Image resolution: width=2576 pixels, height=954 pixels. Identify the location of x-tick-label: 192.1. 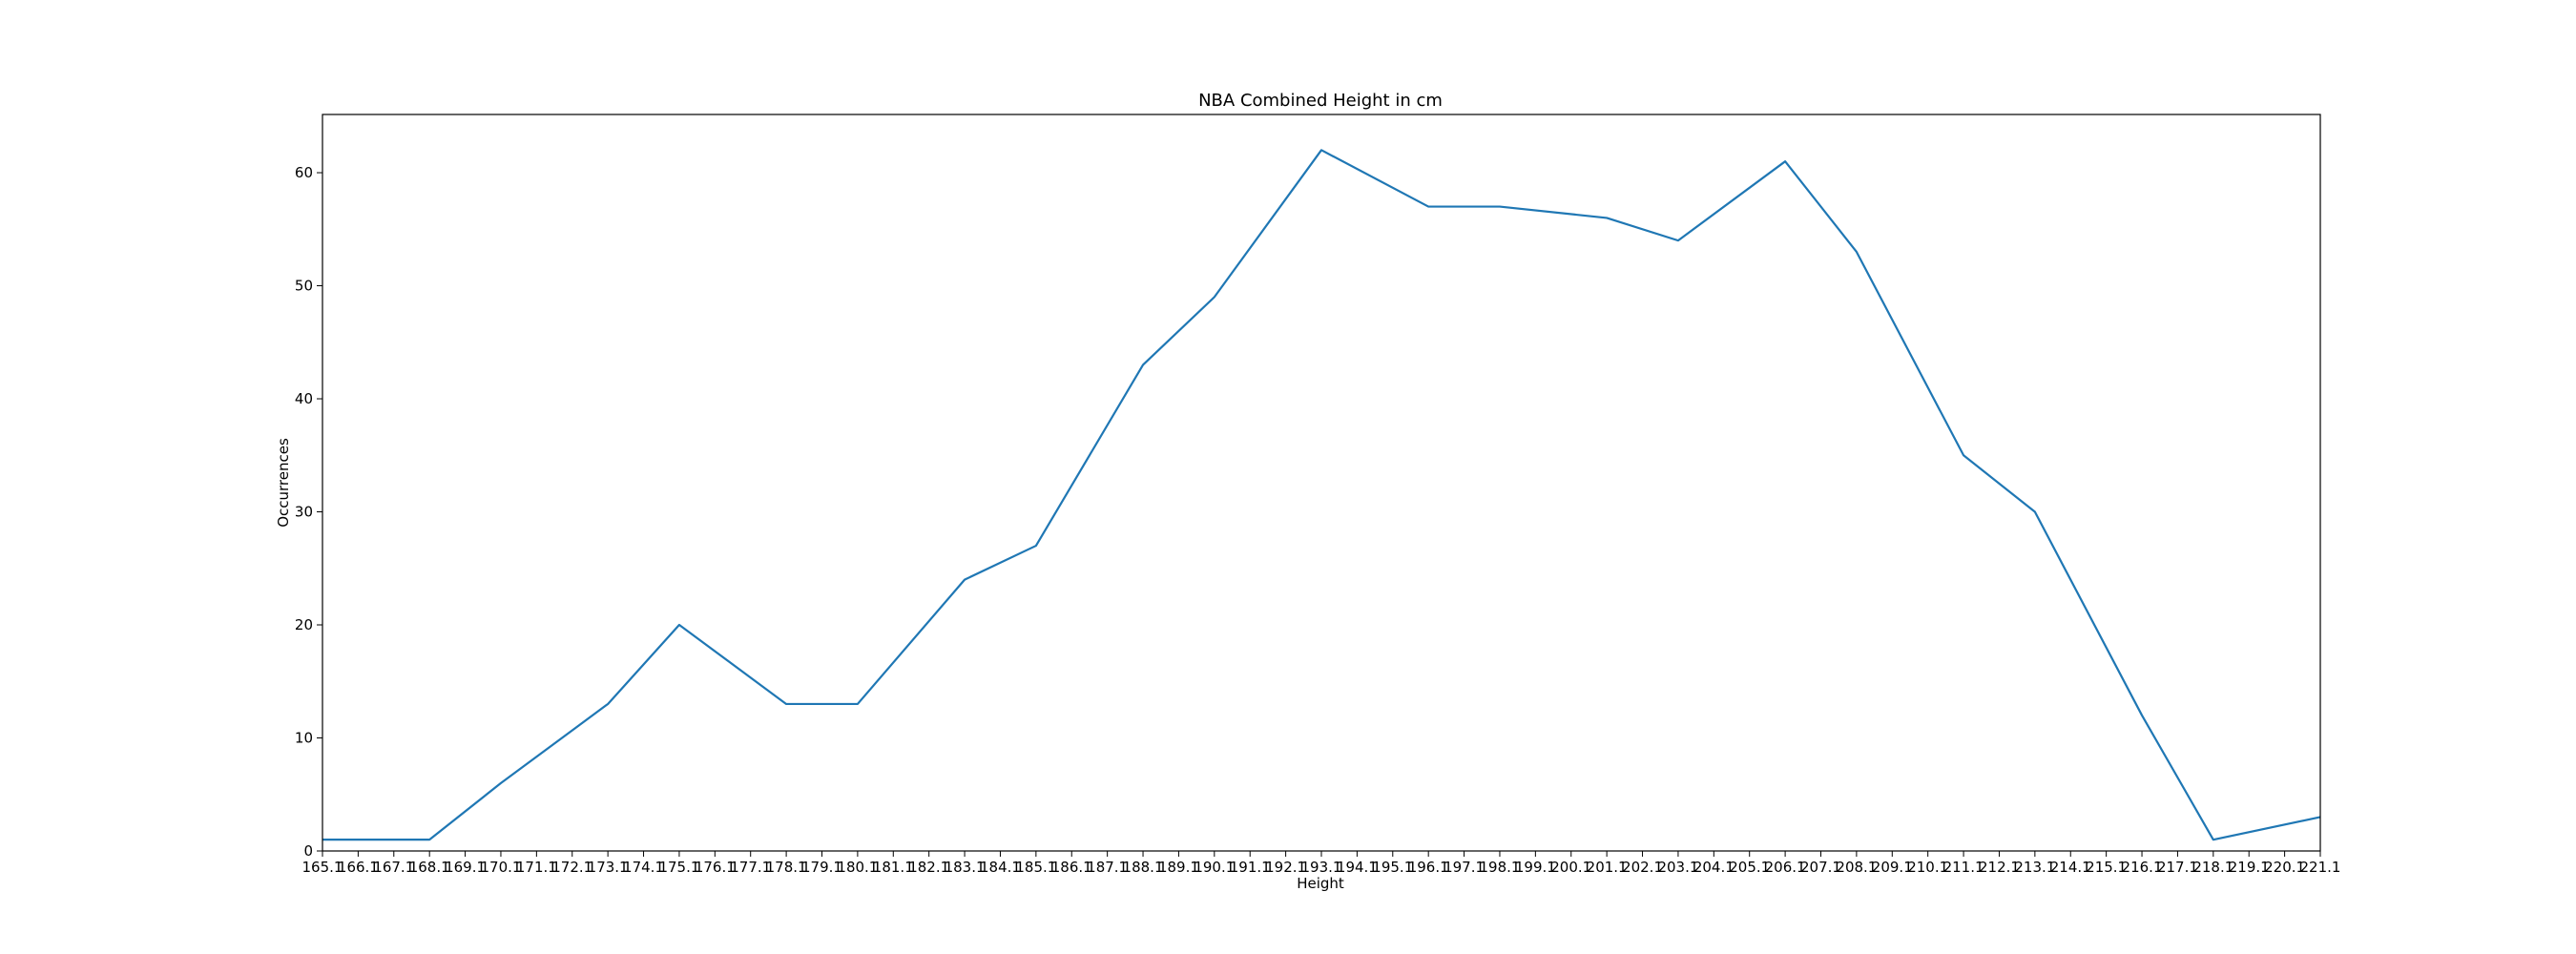
(1285, 867).